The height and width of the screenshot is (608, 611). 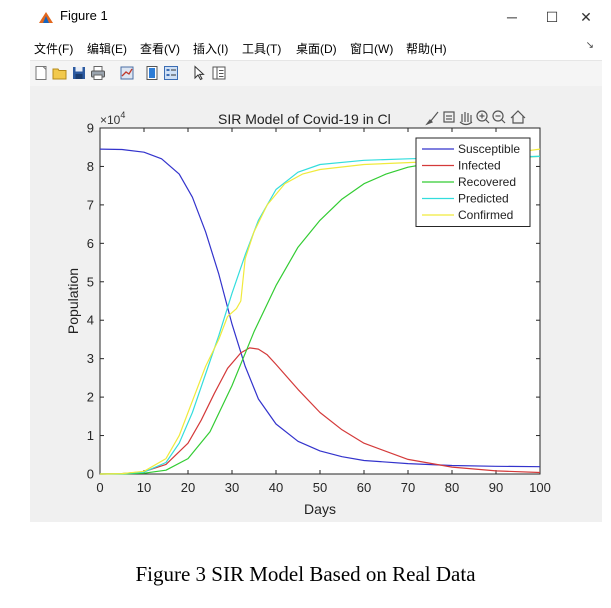 What do you see at coordinates (499, 117) in the screenshot?
I see `zoom-out-icon` at bounding box center [499, 117].